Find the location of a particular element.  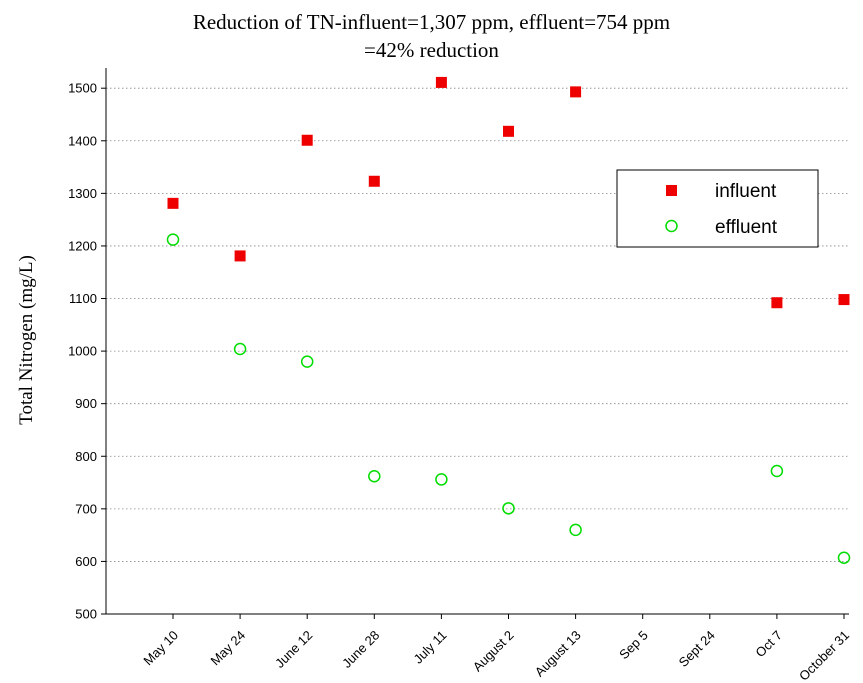

x-tick-label: July 11 is located at coordinates (429, 647).